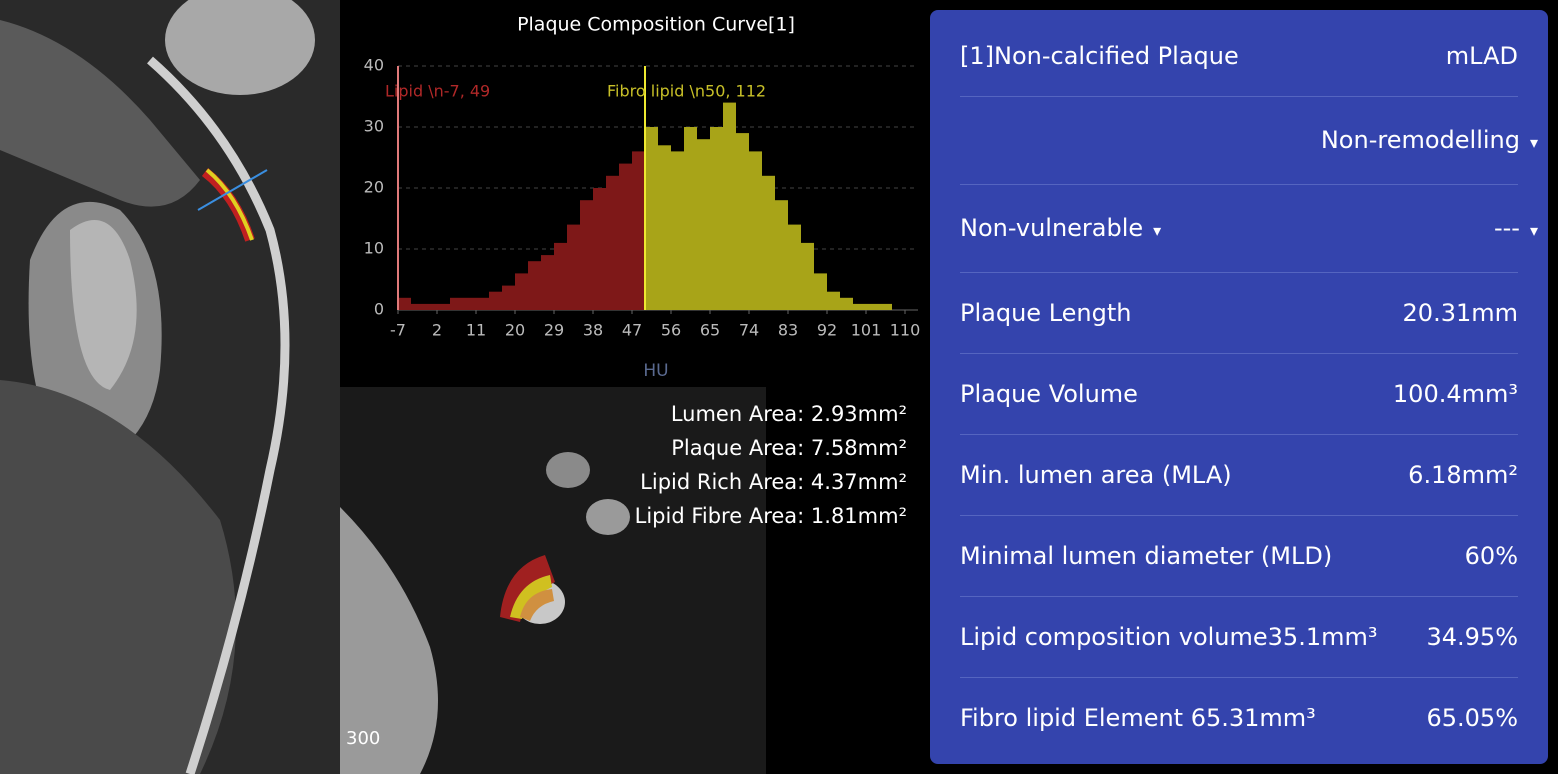 Image resolution: width=1558 pixels, height=774 pixels. Describe the element at coordinates (379, 309) in the screenshot. I see `y-tick-label: 0` at that location.